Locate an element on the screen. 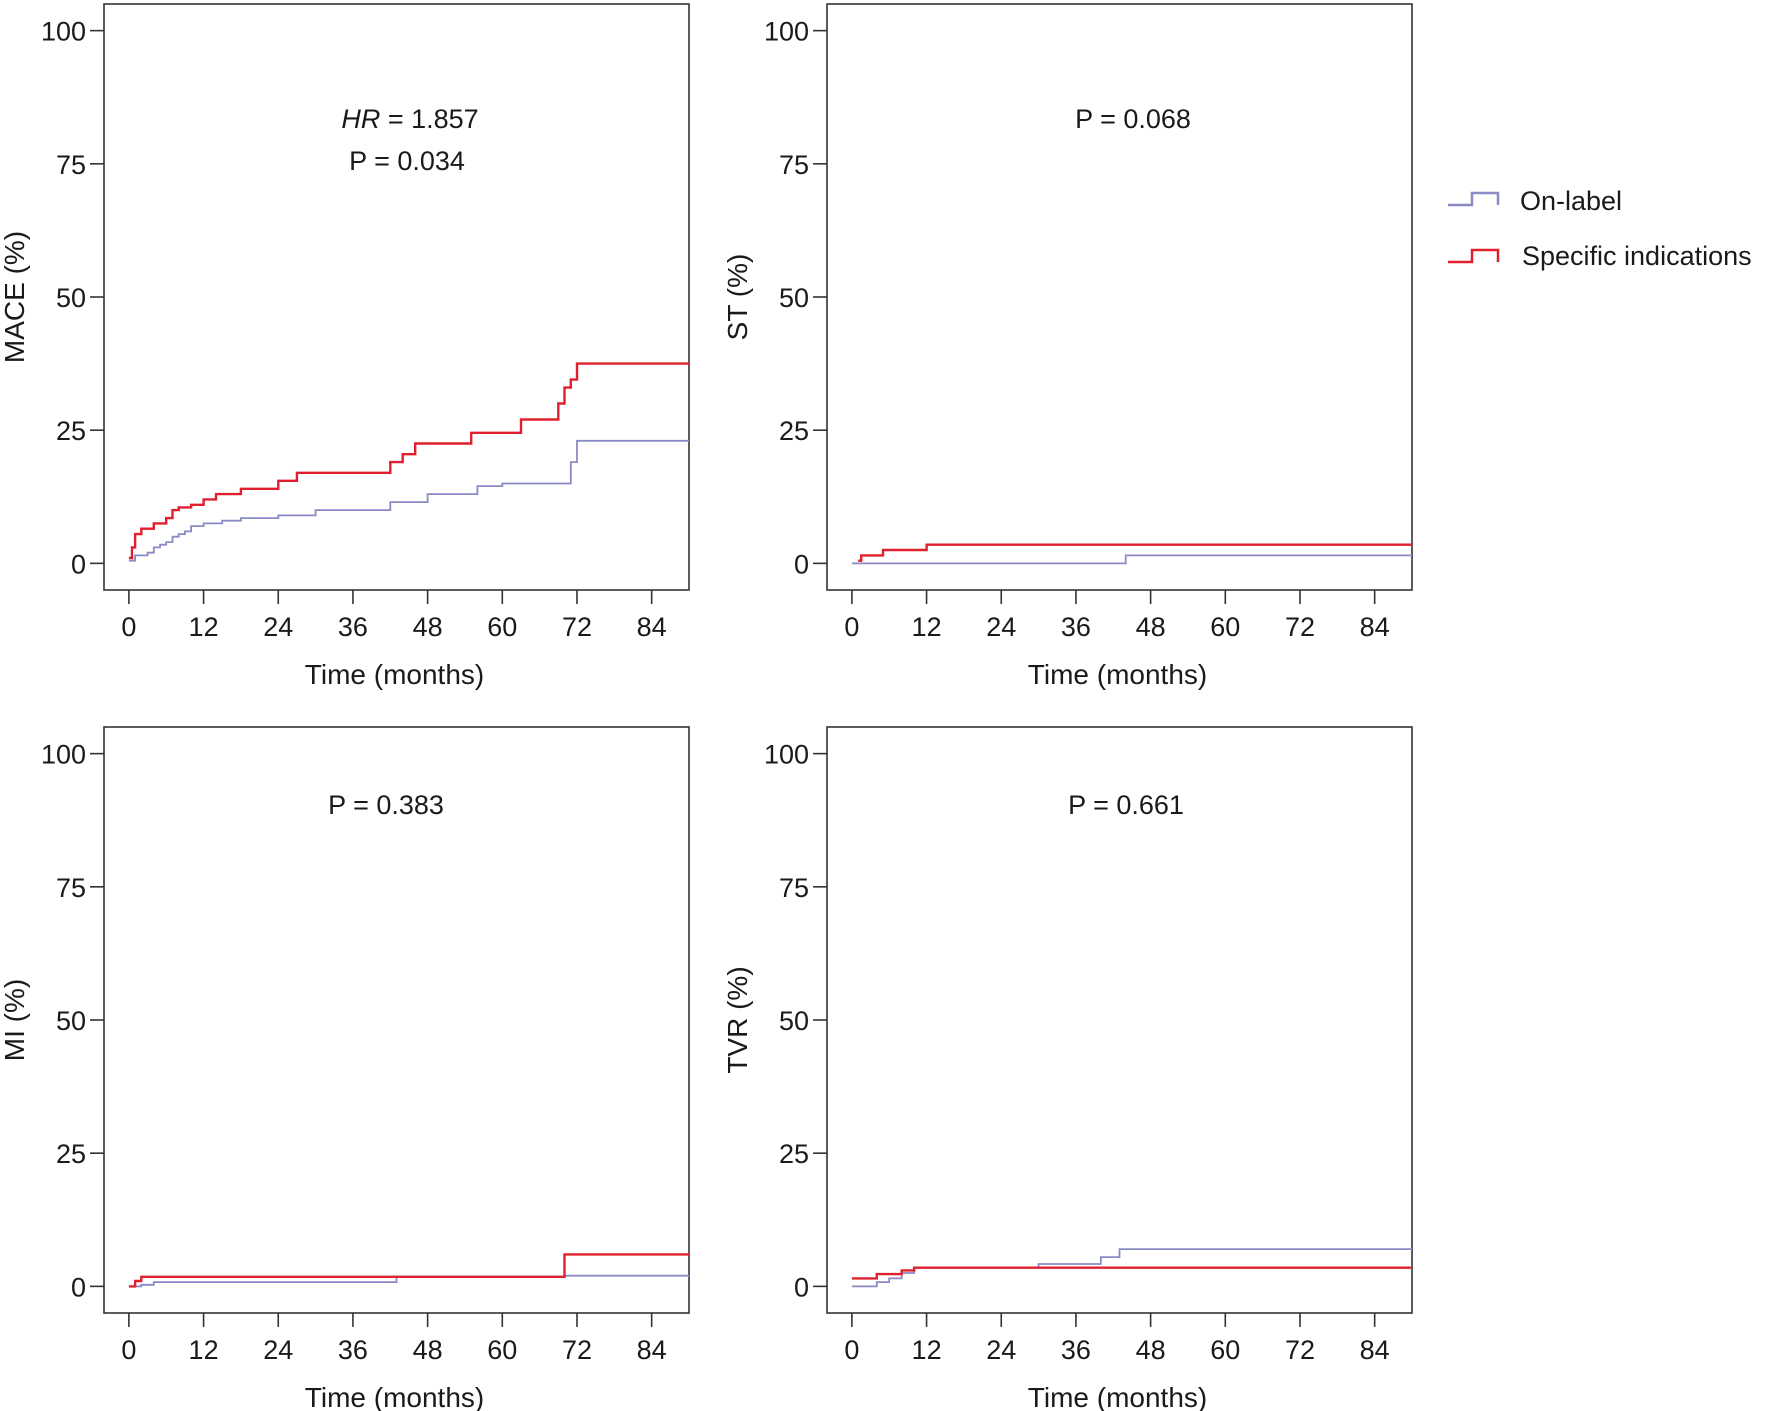 The image size is (1767, 1411). x-tick-label-tvr: 72 is located at coordinates (1300, 1350).